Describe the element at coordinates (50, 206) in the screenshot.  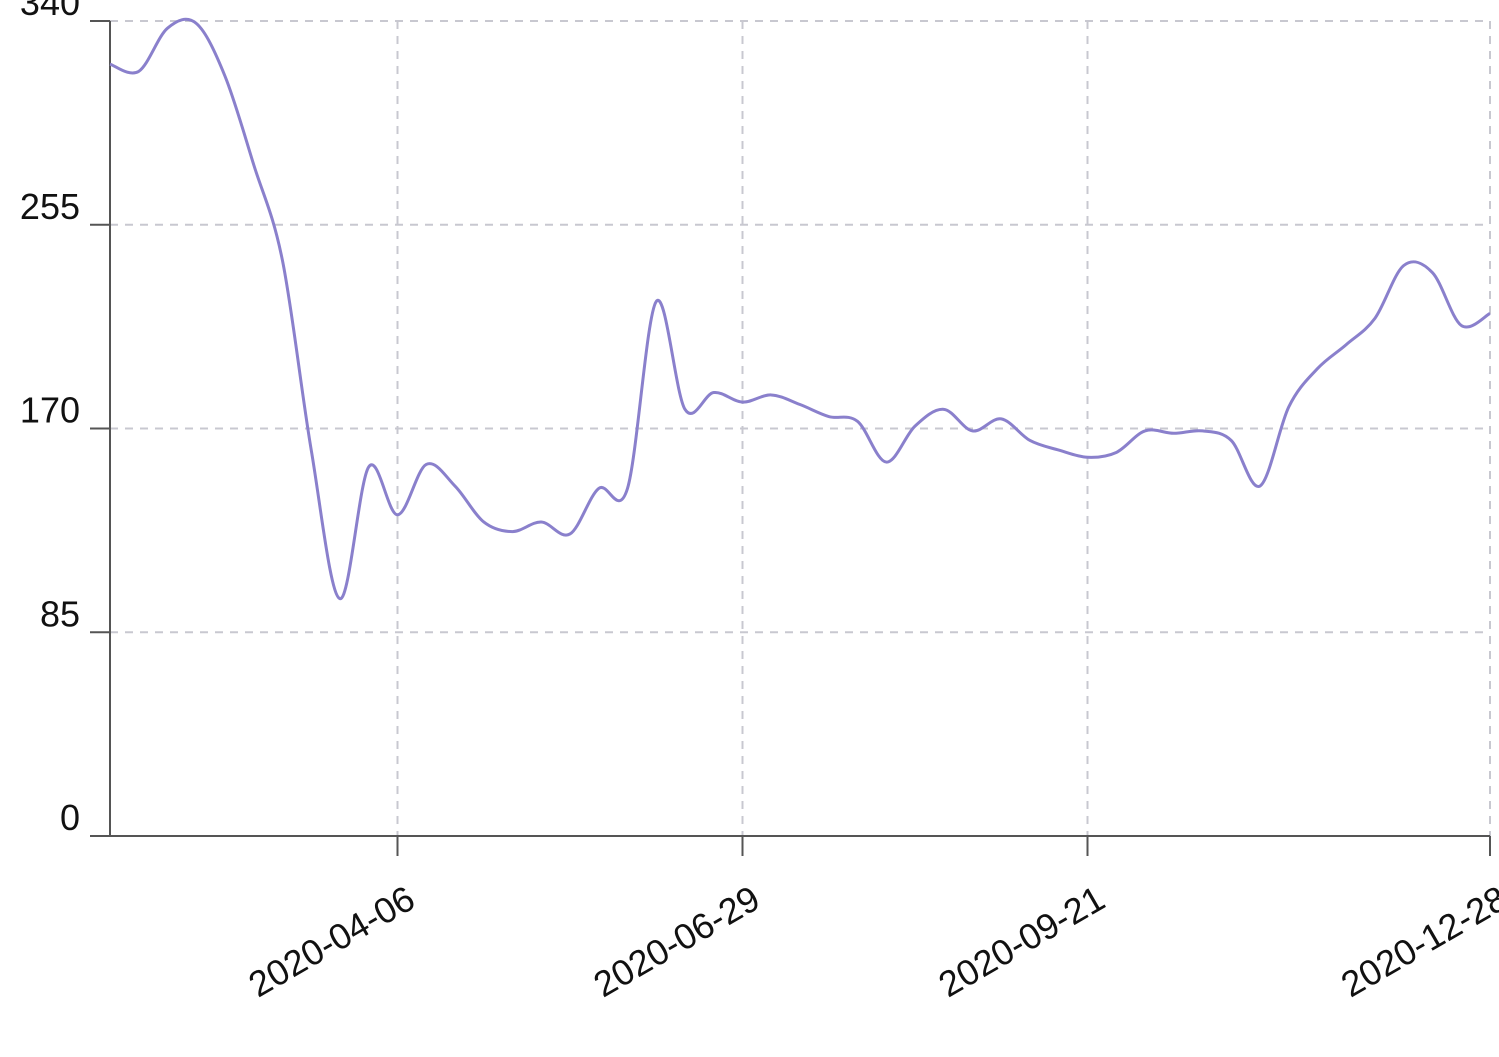
I see `y-tick-label: 255` at that location.